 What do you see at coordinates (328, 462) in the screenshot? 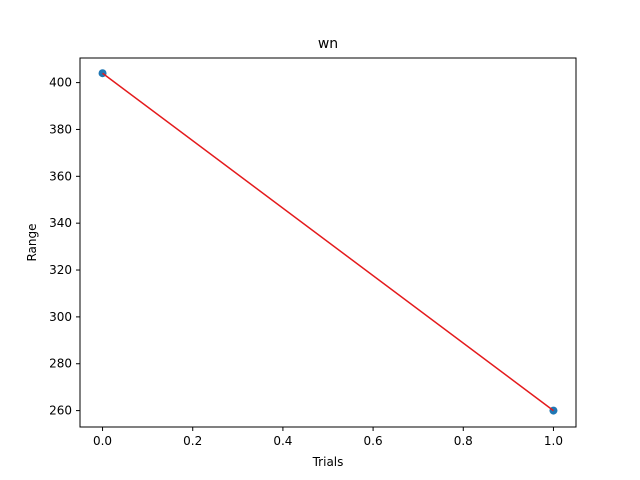
I see `x-axis-label: Trials` at bounding box center [328, 462].